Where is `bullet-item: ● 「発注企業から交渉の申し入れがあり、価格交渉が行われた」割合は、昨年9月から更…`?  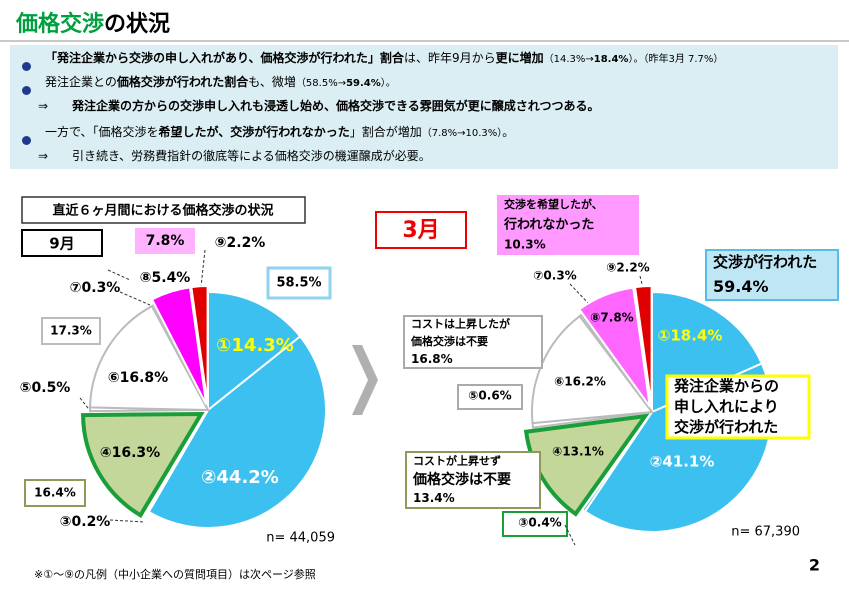 bullet-item: ● 「発注企業から交渉の申し入れがあり、価格交渉が行われた」割合は、昨年9月から更… is located at coordinates (370, 60).